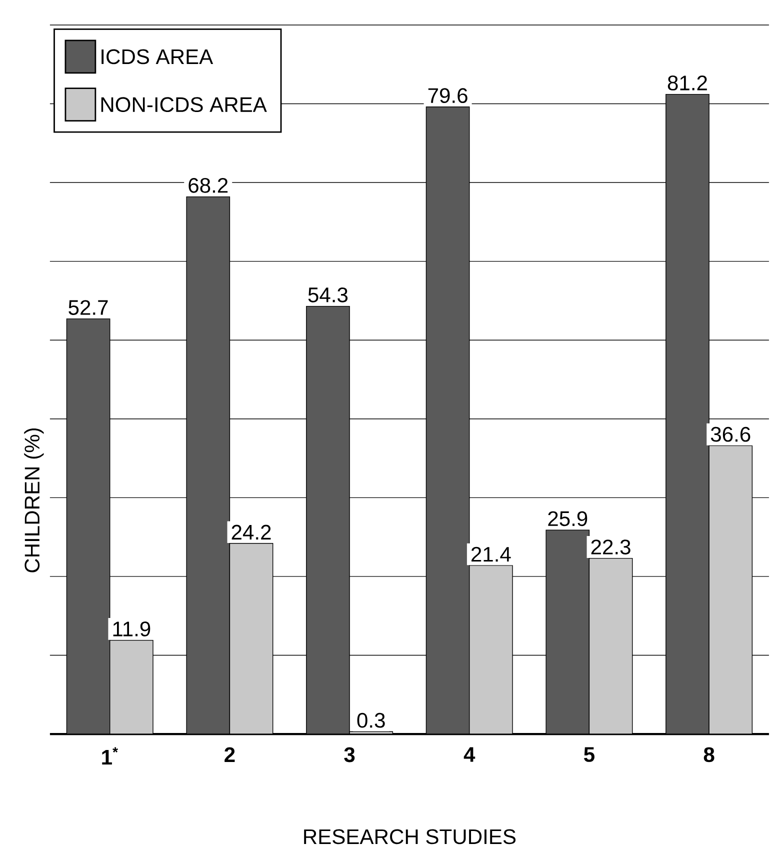 The height and width of the screenshot is (850, 770). I want to click on data-label: 54.3, so click(328, 294).